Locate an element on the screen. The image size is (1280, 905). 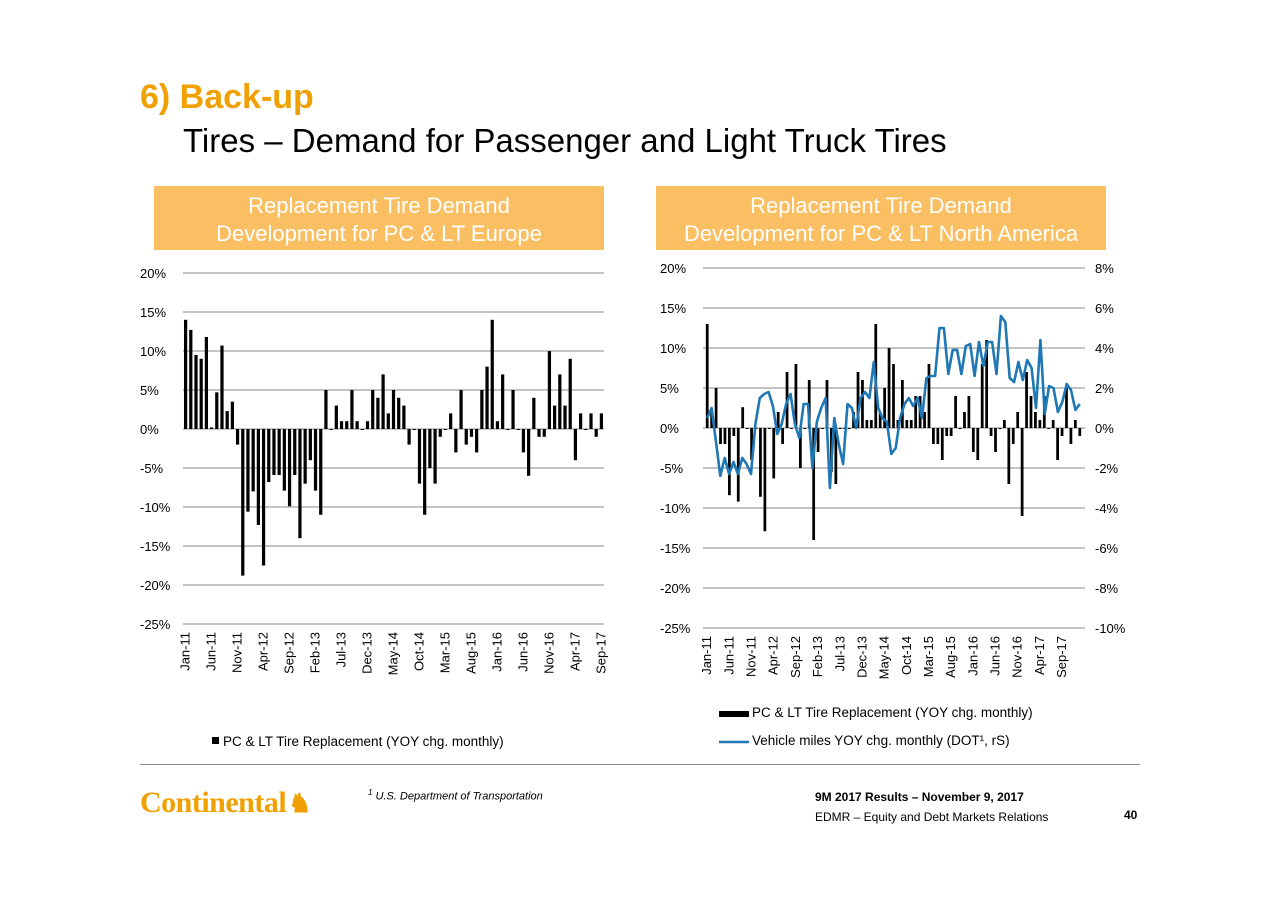
footer-department: EDMR – Equity and Debt Markets Relations is located at coordinates (932, 817).